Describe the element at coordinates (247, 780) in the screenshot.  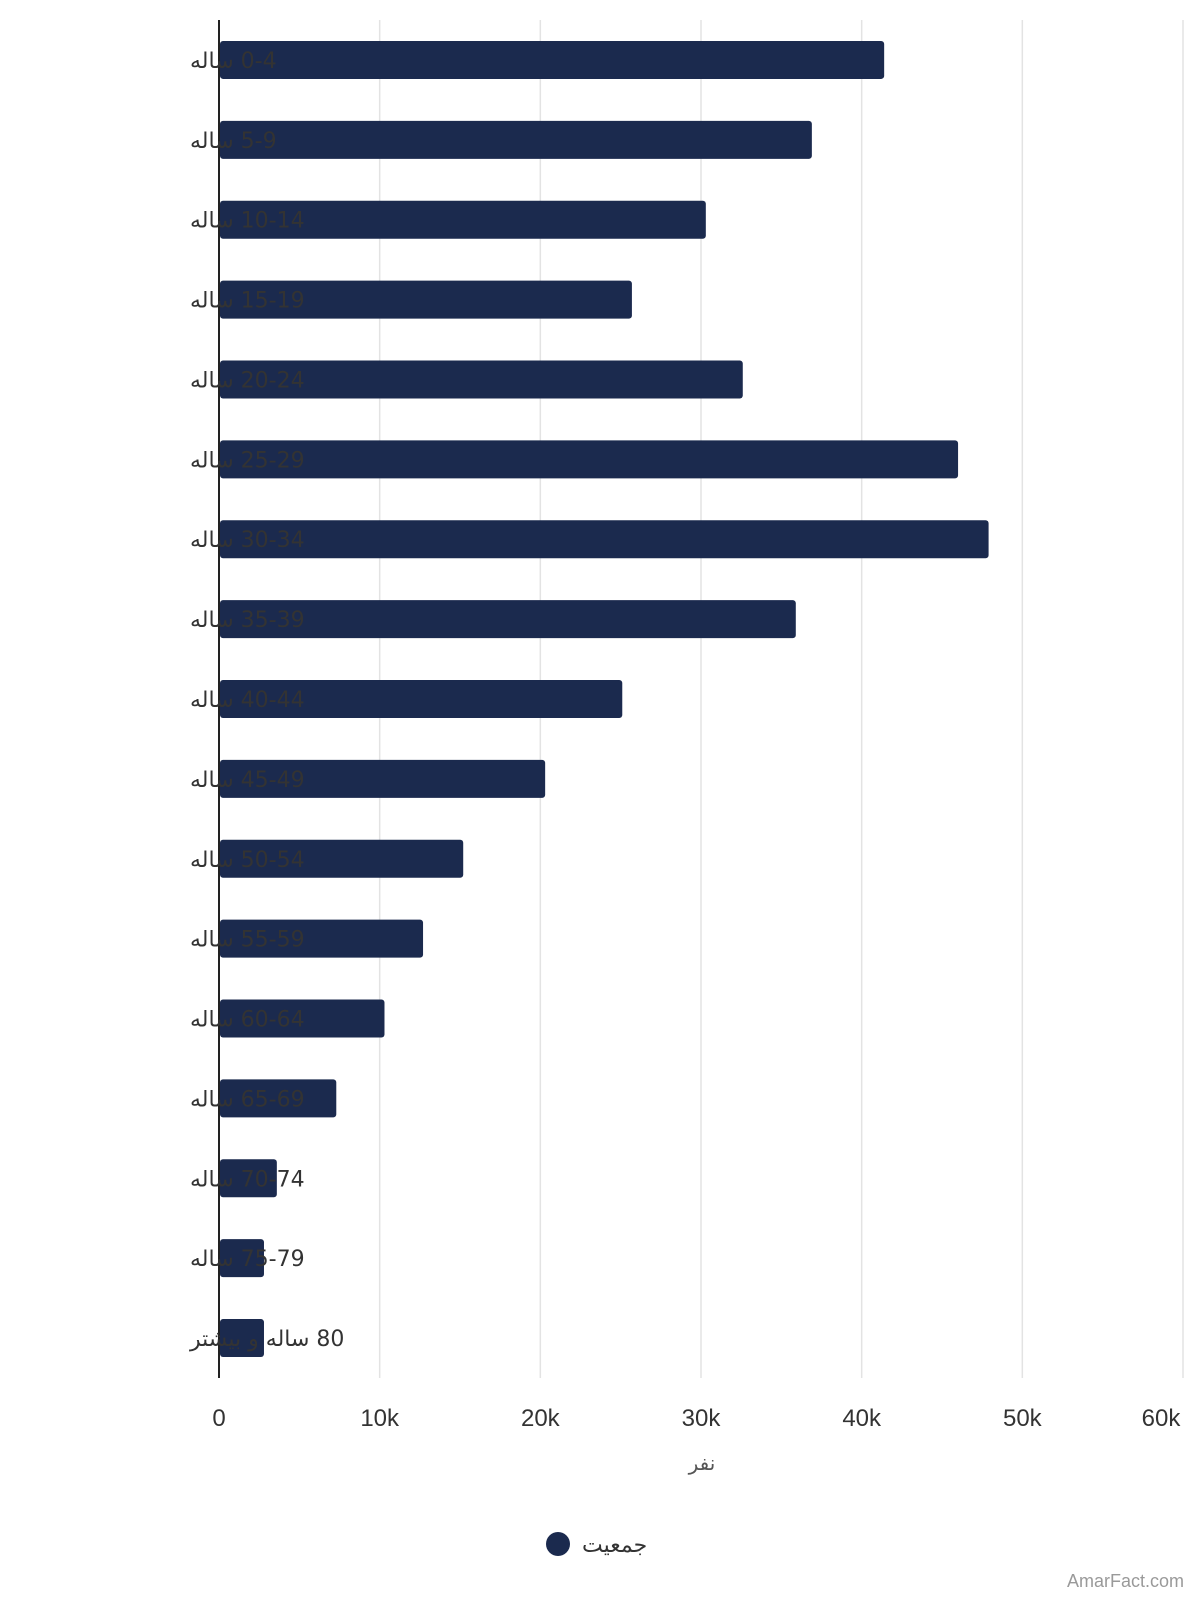
I see `category-label: 45-49 ساله` at that location.